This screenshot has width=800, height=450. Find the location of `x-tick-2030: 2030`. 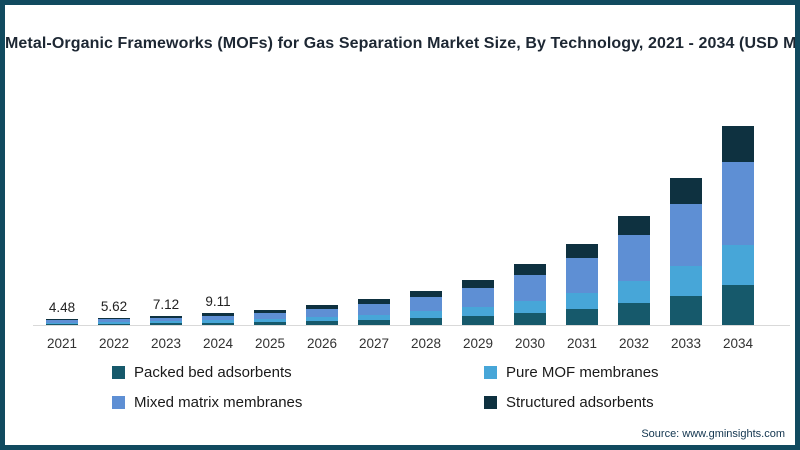

x-tick-2030: 2030 is located at coordinates (530, 343).